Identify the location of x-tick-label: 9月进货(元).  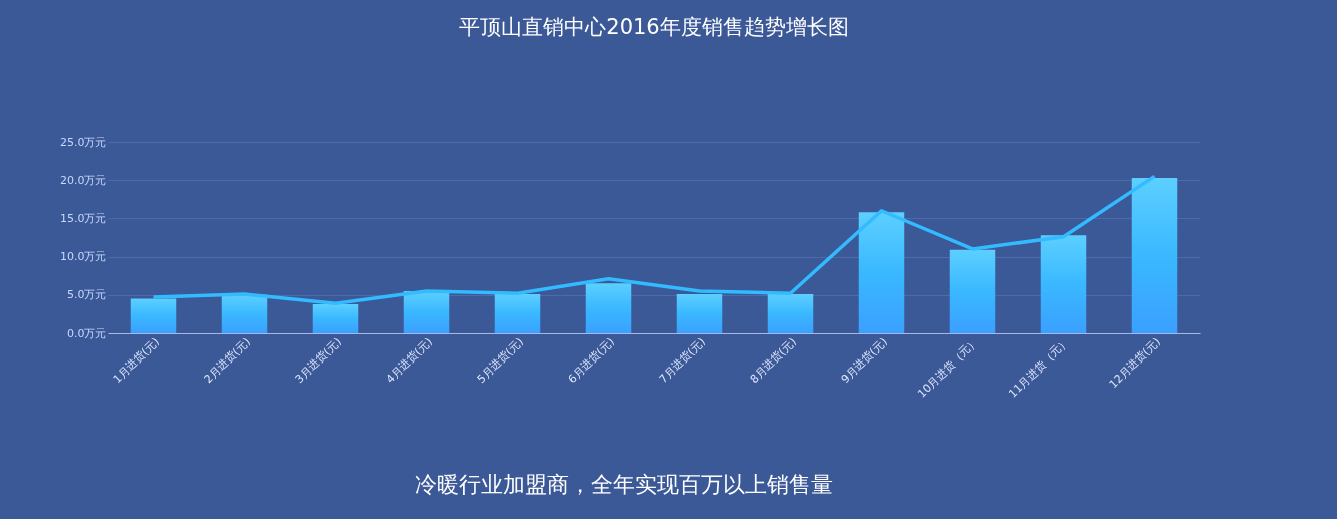
(864, 360).